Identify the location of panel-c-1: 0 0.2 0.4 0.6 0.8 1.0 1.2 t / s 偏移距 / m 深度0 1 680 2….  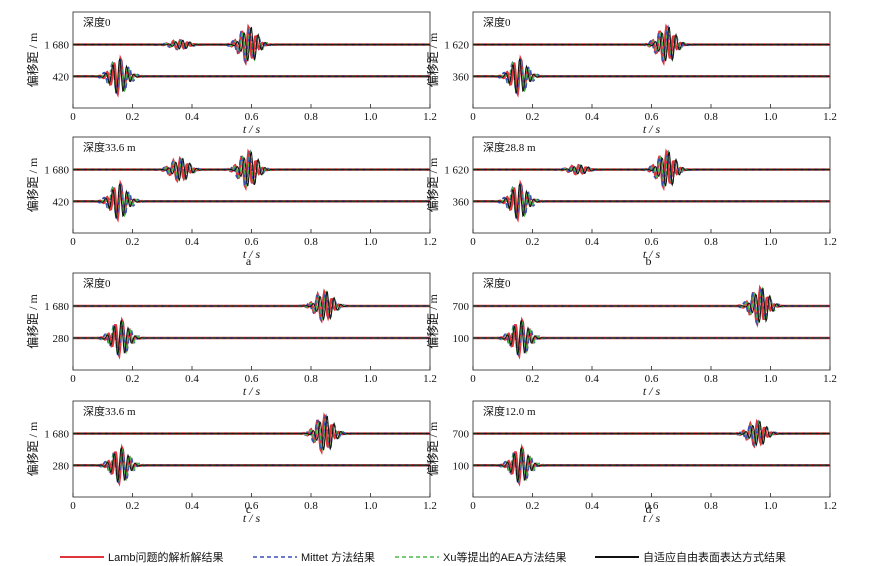
(231, 335).